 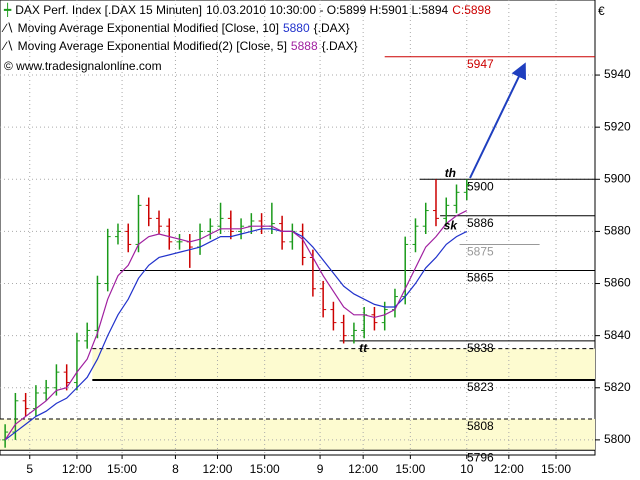 What do you see at coordinates (480, 348) in the screenshot?
I see `level-label: 5838` at bounding box center [480, 348].